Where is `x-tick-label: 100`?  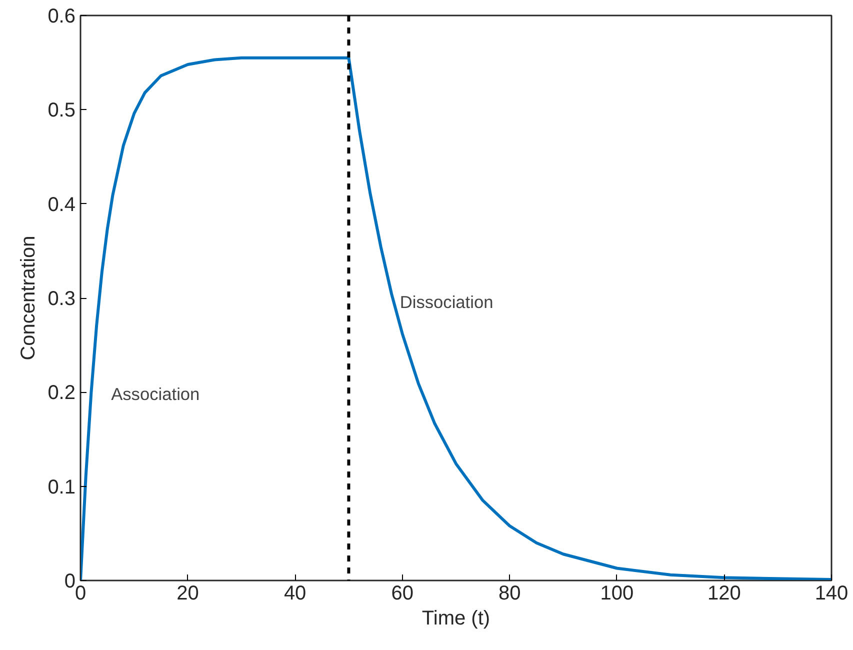 x-tick-label: 100 is located at coordinates (617, 593).